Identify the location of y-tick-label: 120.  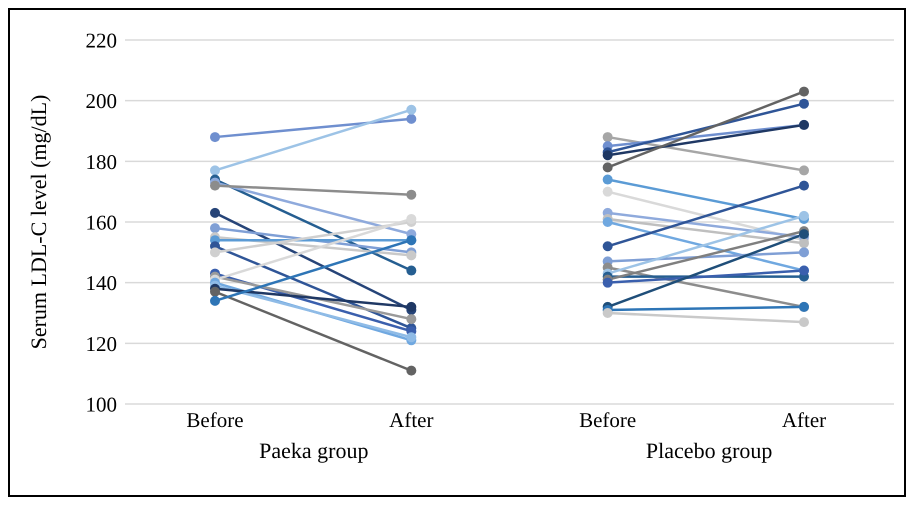
(101, 344).